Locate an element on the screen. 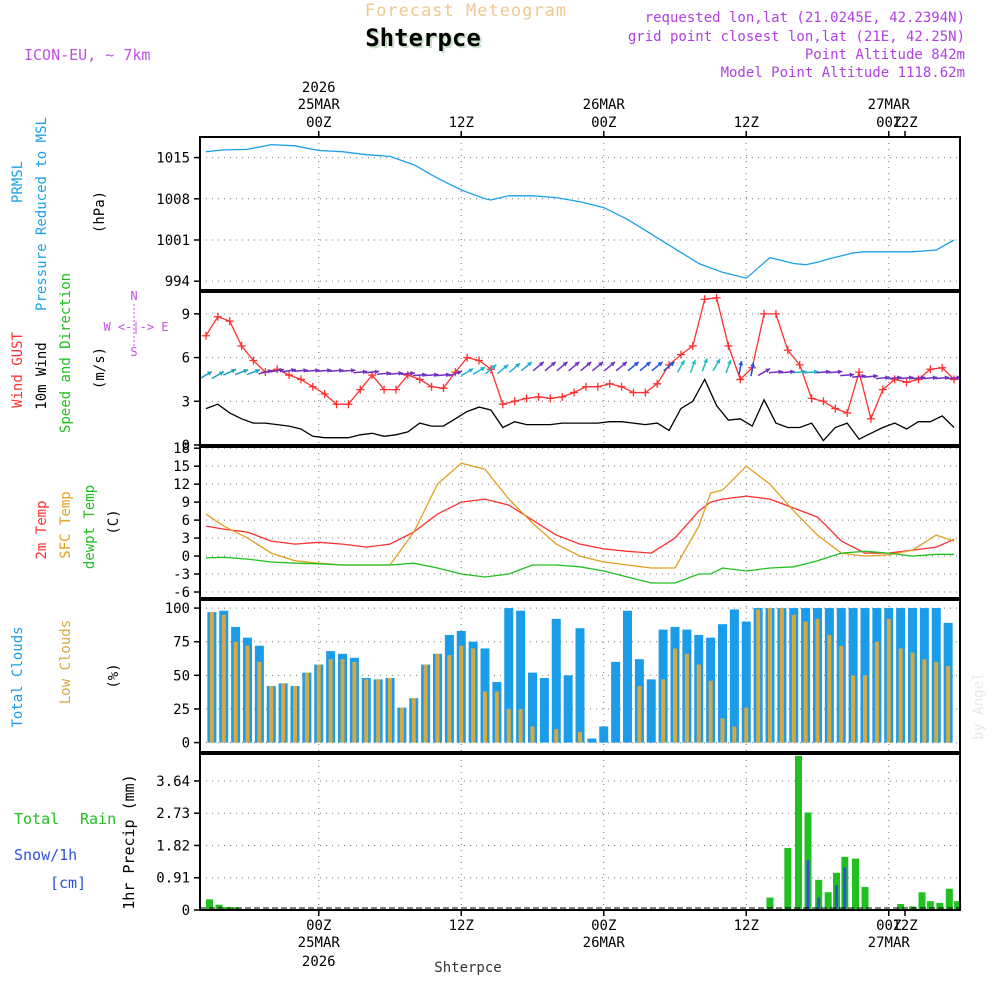  gust-label: Wind GUST is located at coordinates (18, 370).